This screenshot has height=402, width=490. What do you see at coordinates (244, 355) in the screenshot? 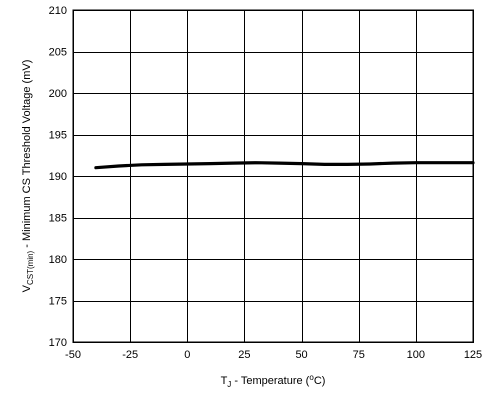
I see `x-tick-label: 25` at bounding box center [244, 355].